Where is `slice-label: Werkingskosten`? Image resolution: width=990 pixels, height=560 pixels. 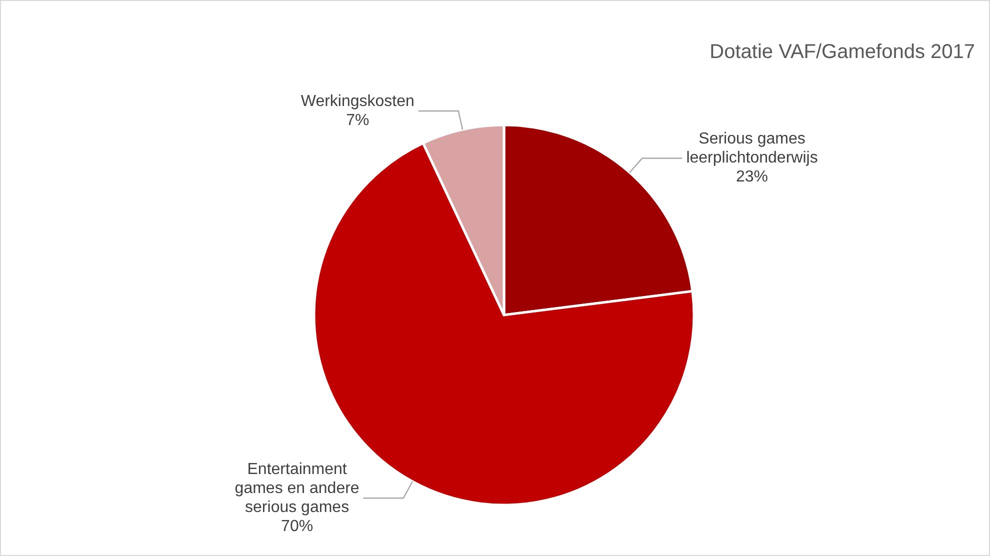
slice-label: Werkingskosten is located at coordinates (357, 101).